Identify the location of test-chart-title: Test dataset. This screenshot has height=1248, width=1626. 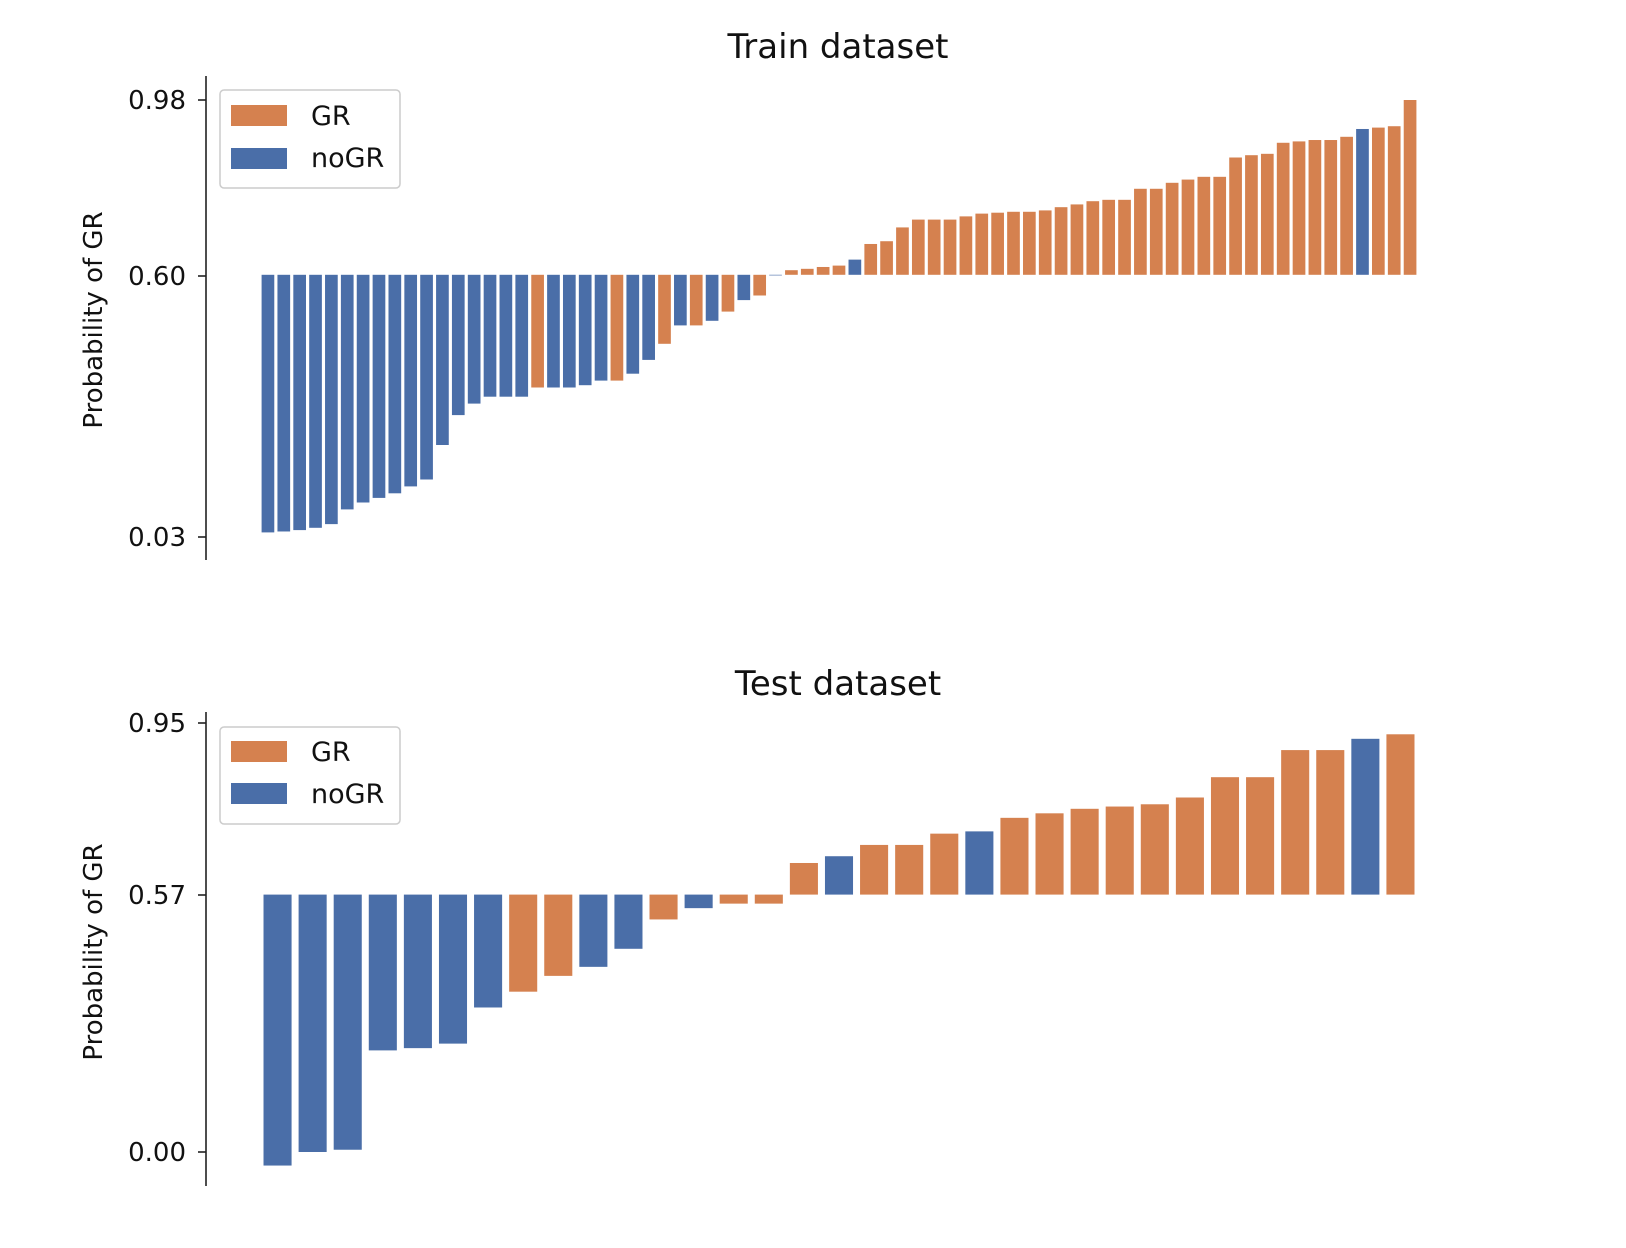
(837, 684).